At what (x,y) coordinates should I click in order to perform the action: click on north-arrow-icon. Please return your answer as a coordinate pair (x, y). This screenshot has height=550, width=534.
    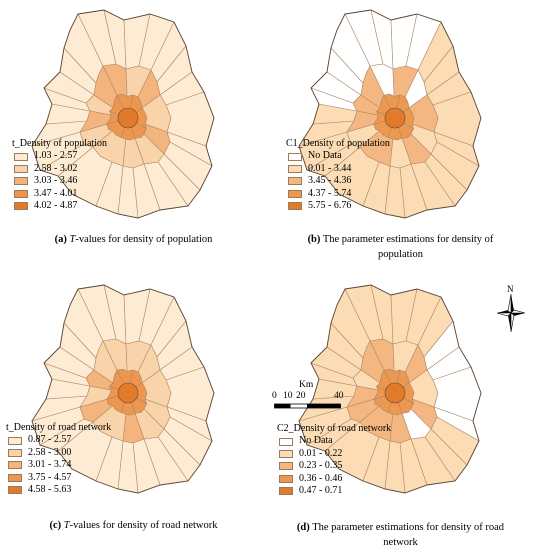
    Looking at the image, I should click on (511, 313).